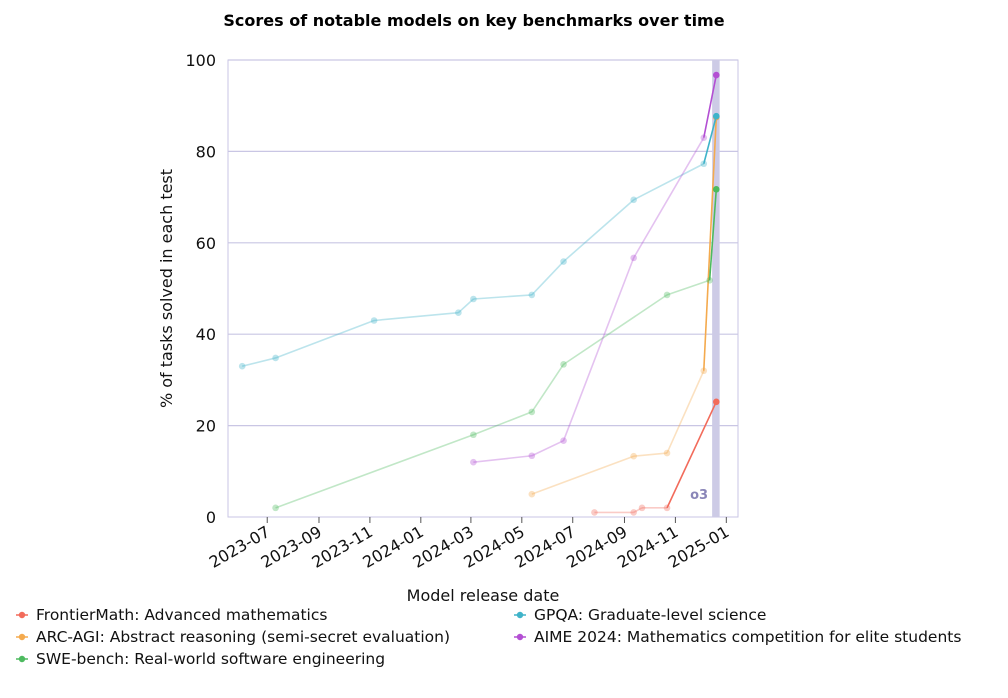  Describe the element at coordinates (699, 495) in the screenshot. I see `o3-label: o3` at that location.